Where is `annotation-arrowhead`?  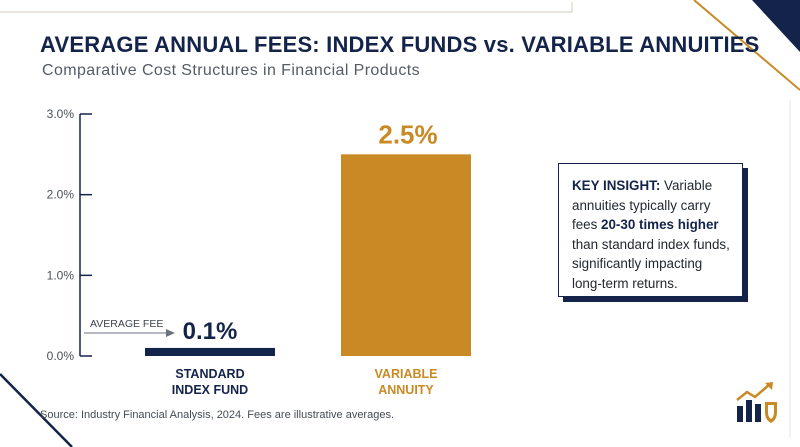
annotation-arrowhead is located at coordinates (170, 333).